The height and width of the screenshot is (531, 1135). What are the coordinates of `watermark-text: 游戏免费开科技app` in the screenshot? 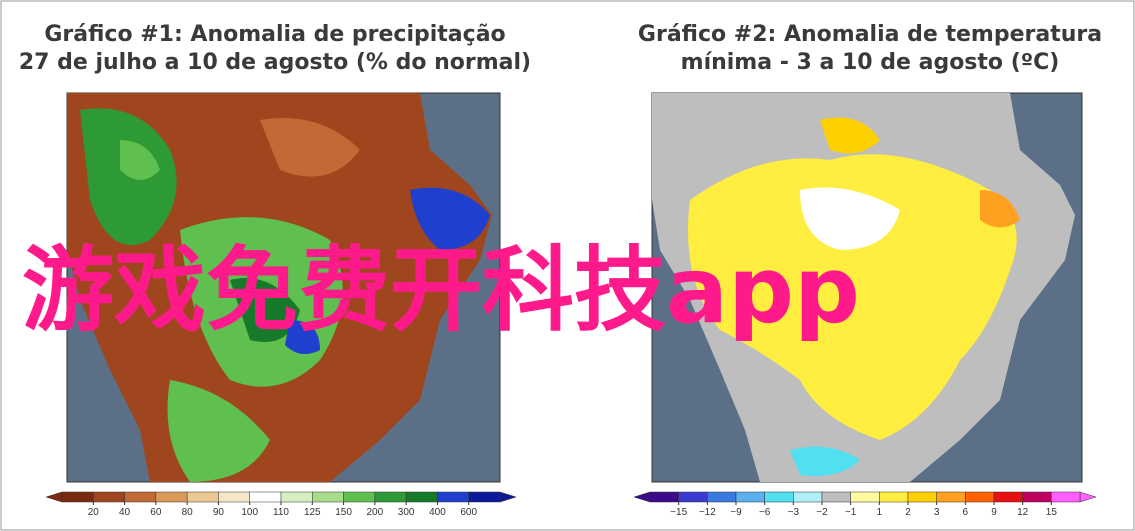 It's located at (441, 290).